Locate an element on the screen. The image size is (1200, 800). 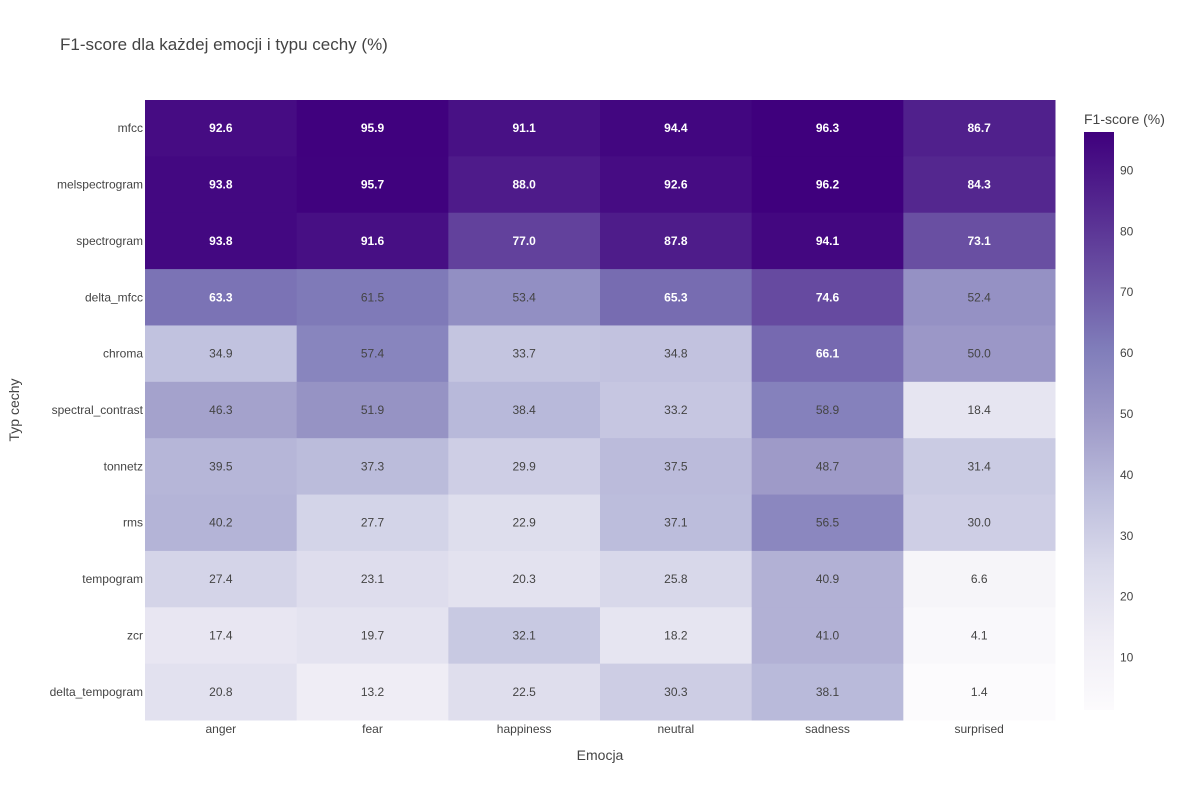
cell-value-label: 20.3 is located at coordinates (524, 579).